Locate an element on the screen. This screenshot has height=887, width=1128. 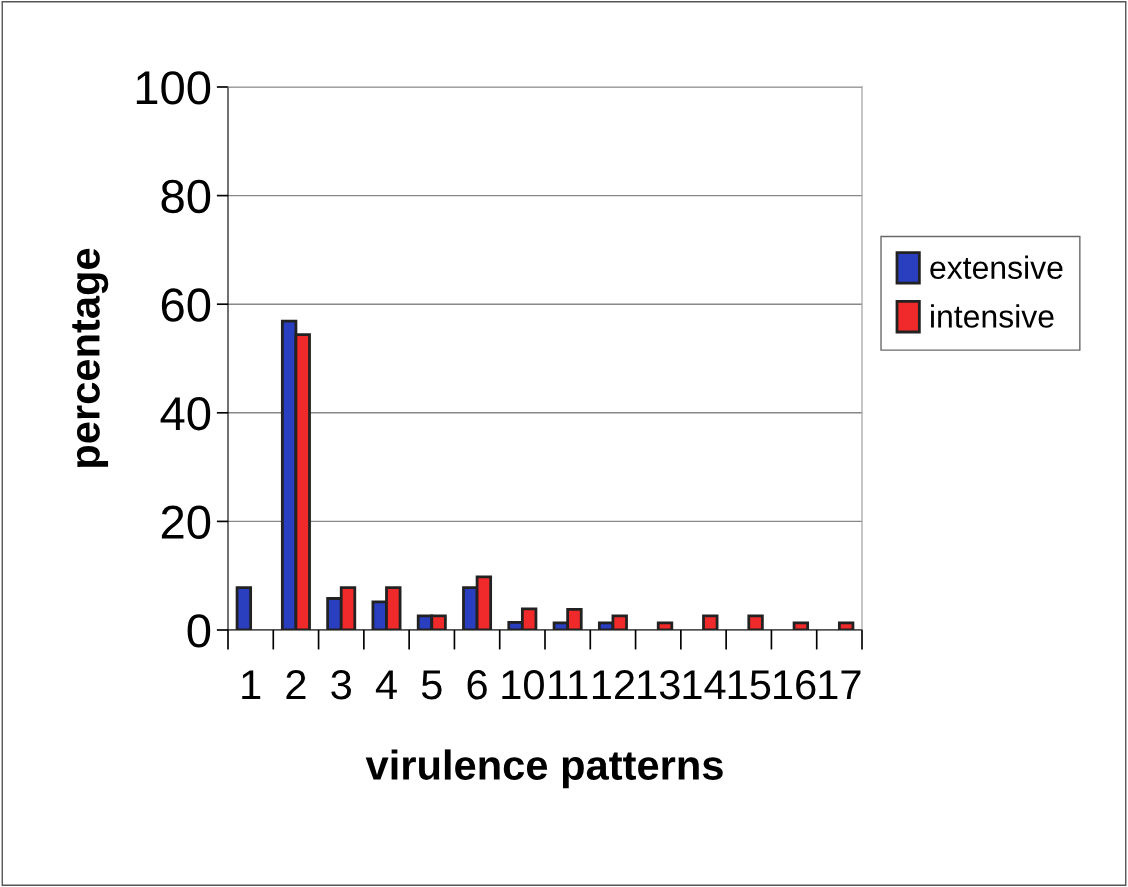
y-tick-label: 0 is located at coordinates (199, 631).